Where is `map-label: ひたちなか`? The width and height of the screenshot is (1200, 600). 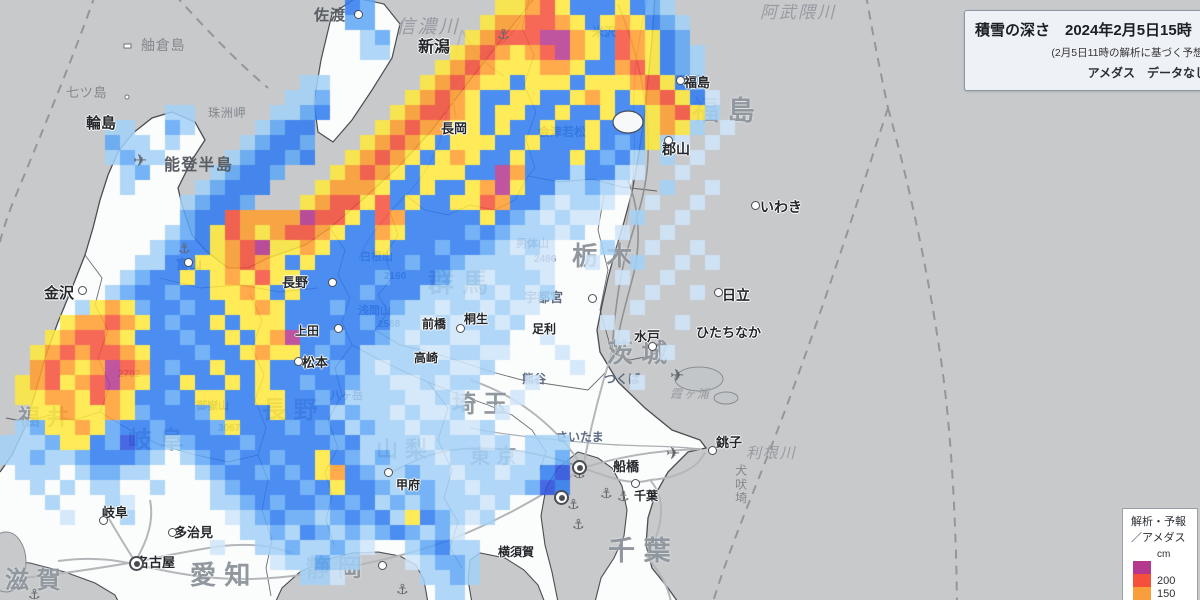 map-label: ひたちなか is located at coordinates (729, 332).